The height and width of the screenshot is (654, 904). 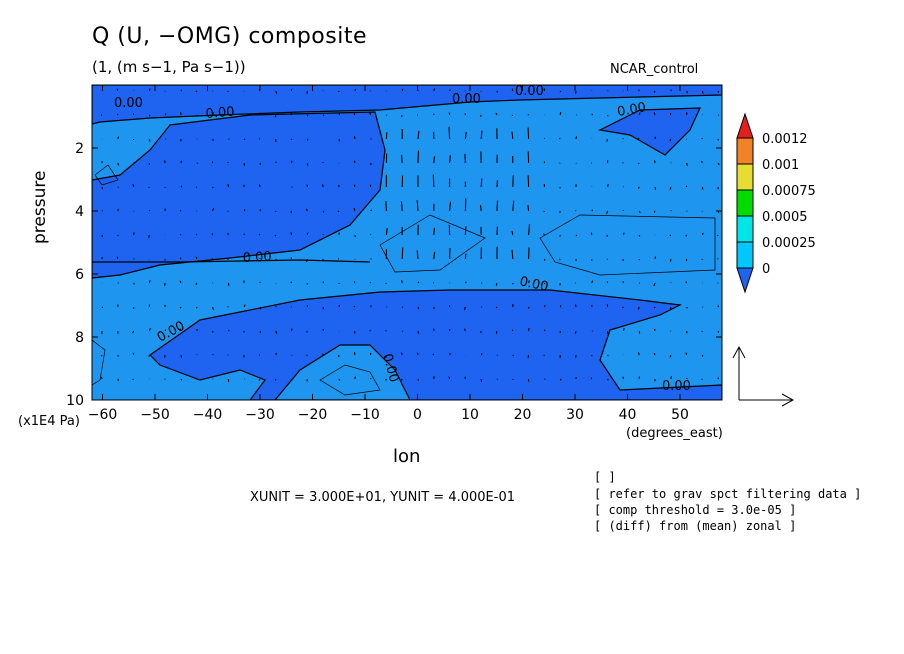 I want to click on x-tick-label: −20, so click(x=313, y=415).